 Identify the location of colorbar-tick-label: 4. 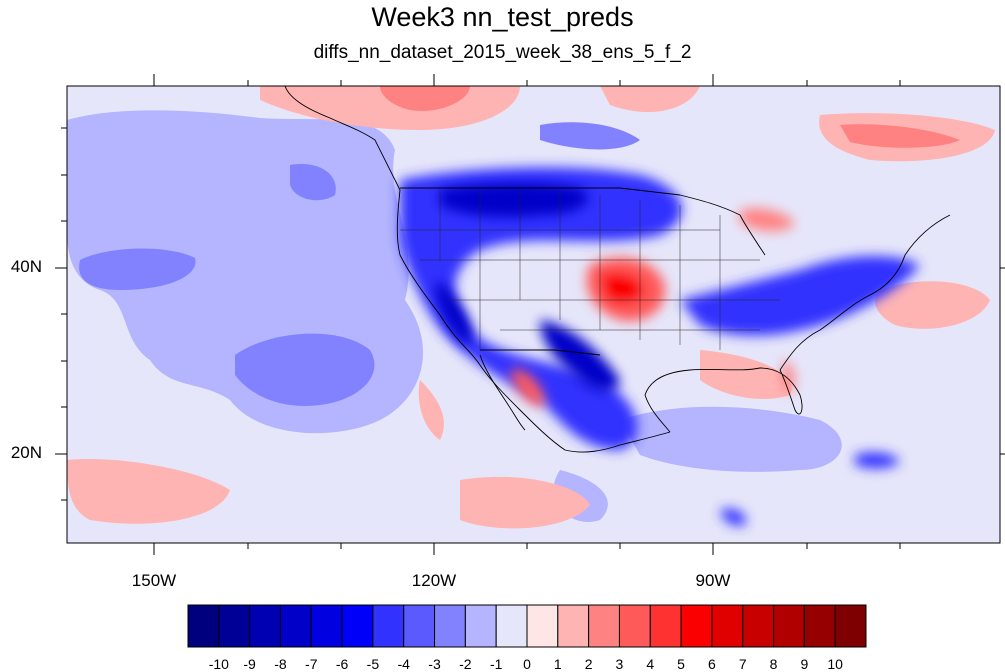
(650, 664).